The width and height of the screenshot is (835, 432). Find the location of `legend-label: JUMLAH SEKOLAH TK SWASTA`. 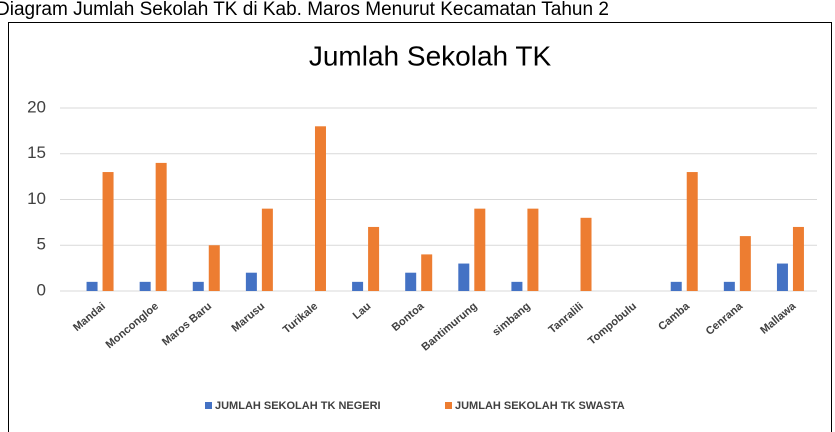

legend-label: JUMLAH SEKOLAH TK SWASTA is located at coordinates (540, 406).